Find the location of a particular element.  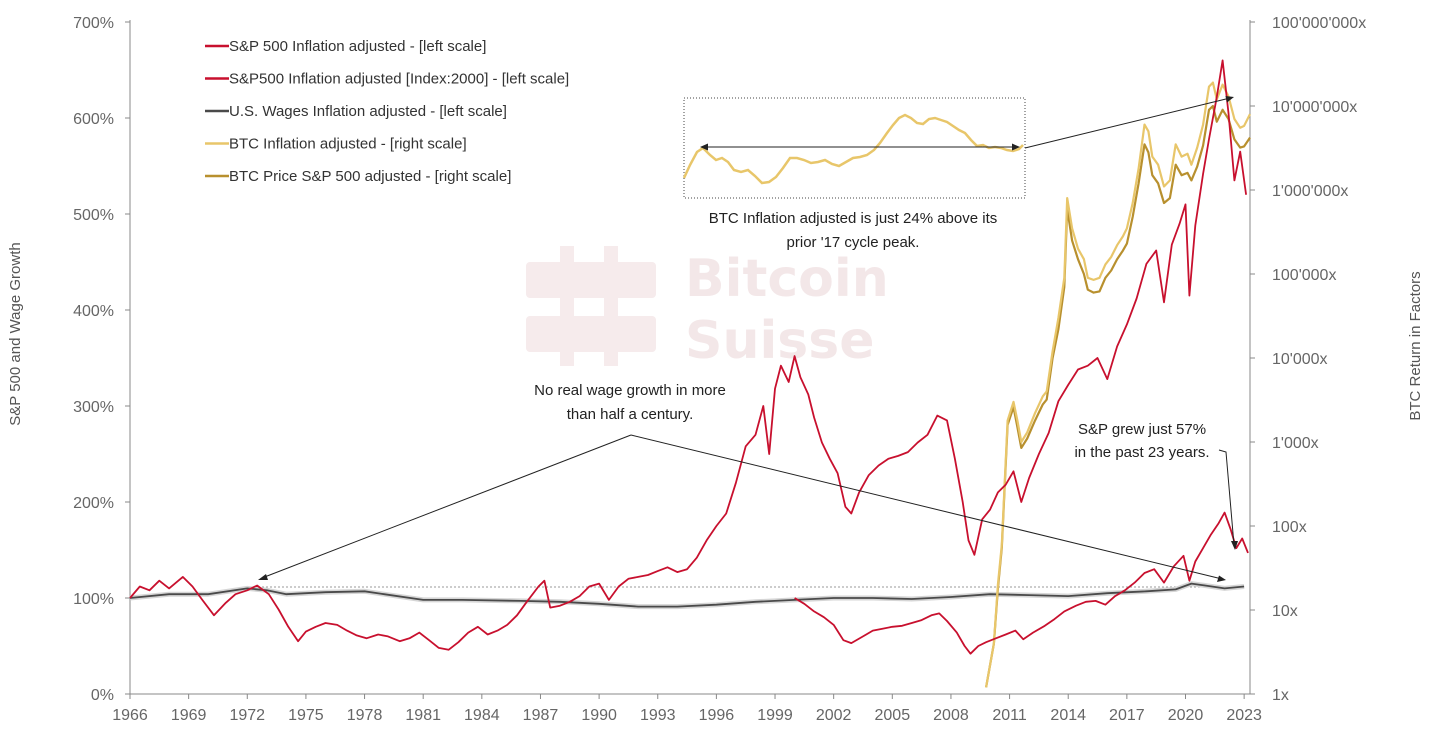

x-tick-label: 1993 is located at coordinates (658, 715).